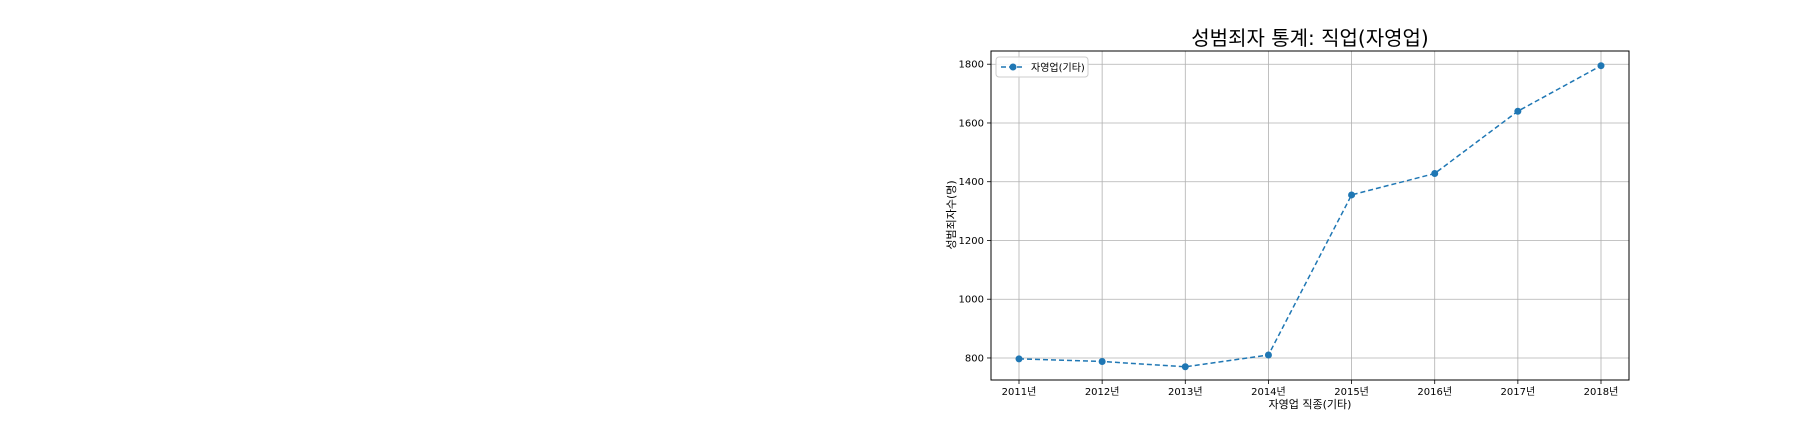 The width and height of the screenshot is (1800, 436). What do you see at coordinates (951, 214) in the screenshot?
I see `y-axis-label: 성범죄자수(명)` at bounding box center [951, 214].